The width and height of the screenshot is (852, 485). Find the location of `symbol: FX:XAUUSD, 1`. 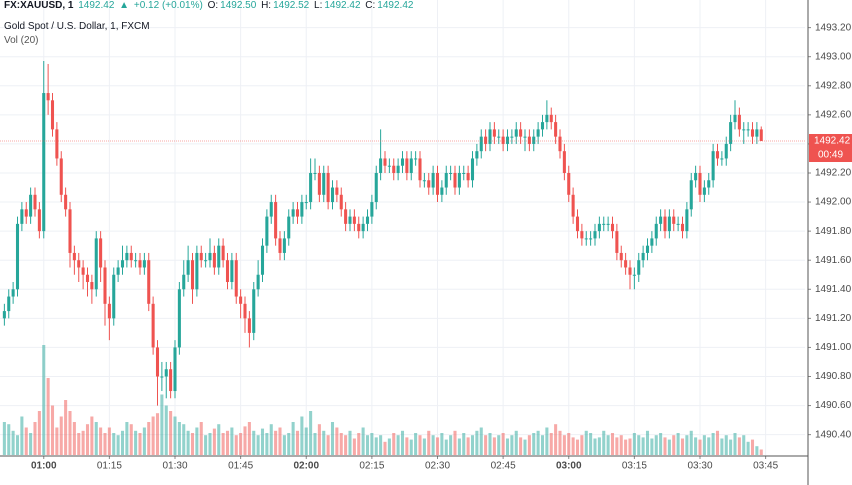

symbol: FX:XAUUSD, 1 is located at coordinates (39, 5).